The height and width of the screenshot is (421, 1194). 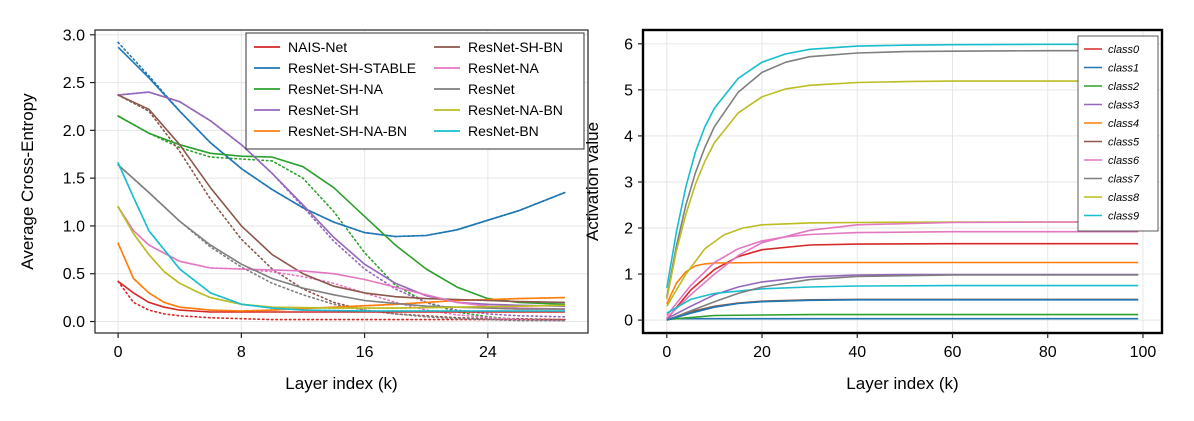 What do you see at coordinates (1124, 180) in the screenshot?
I see `legend-label: class7` at bounding box center [1124, 180].